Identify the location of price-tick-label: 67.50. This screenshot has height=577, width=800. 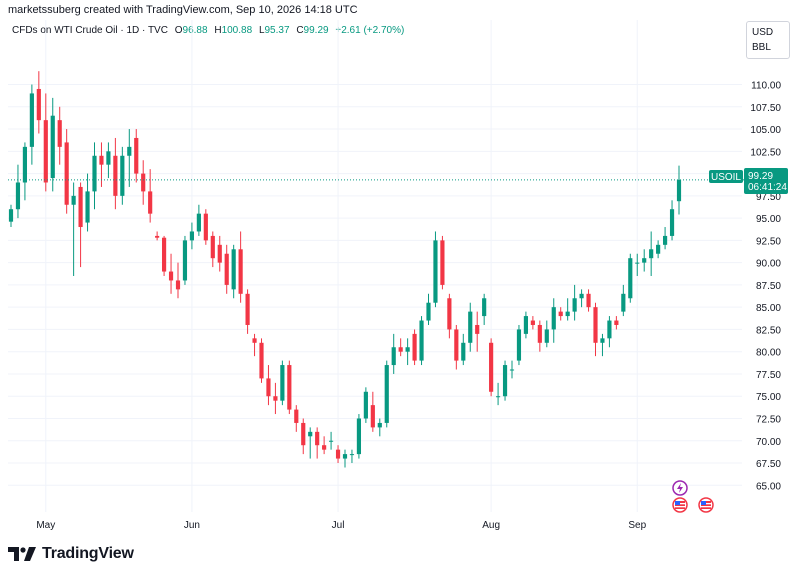
(768, 464).